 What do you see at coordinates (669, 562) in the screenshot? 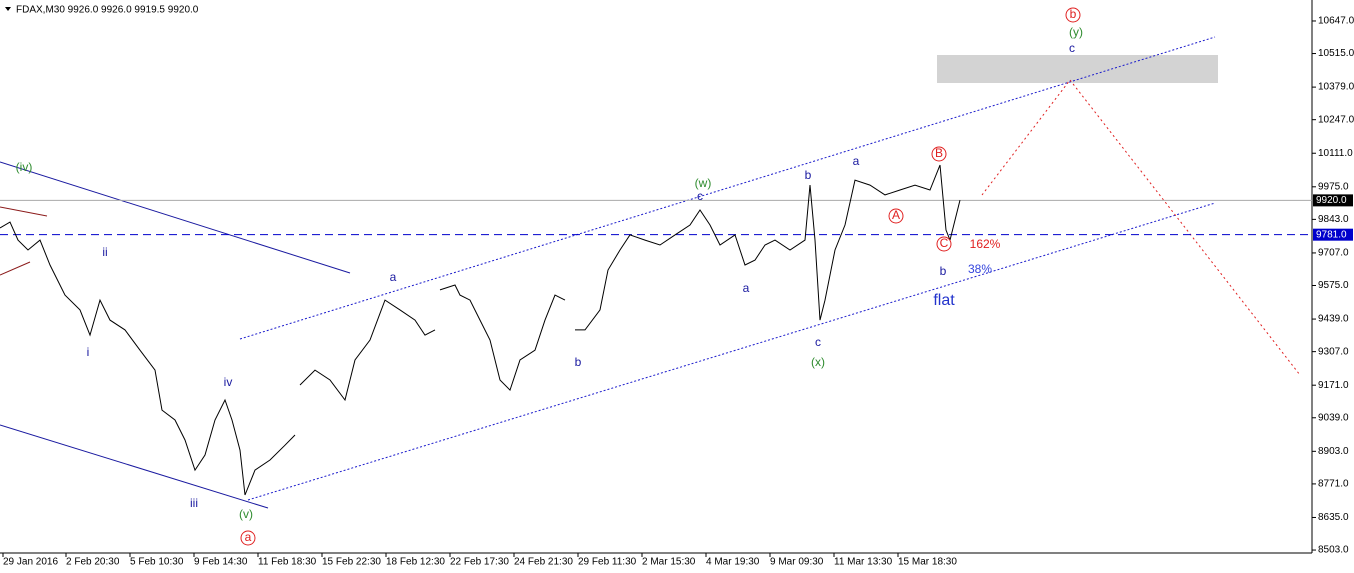
I see `x-tick-label: 2 Mar 15:30` at bounding box center [669, 562].